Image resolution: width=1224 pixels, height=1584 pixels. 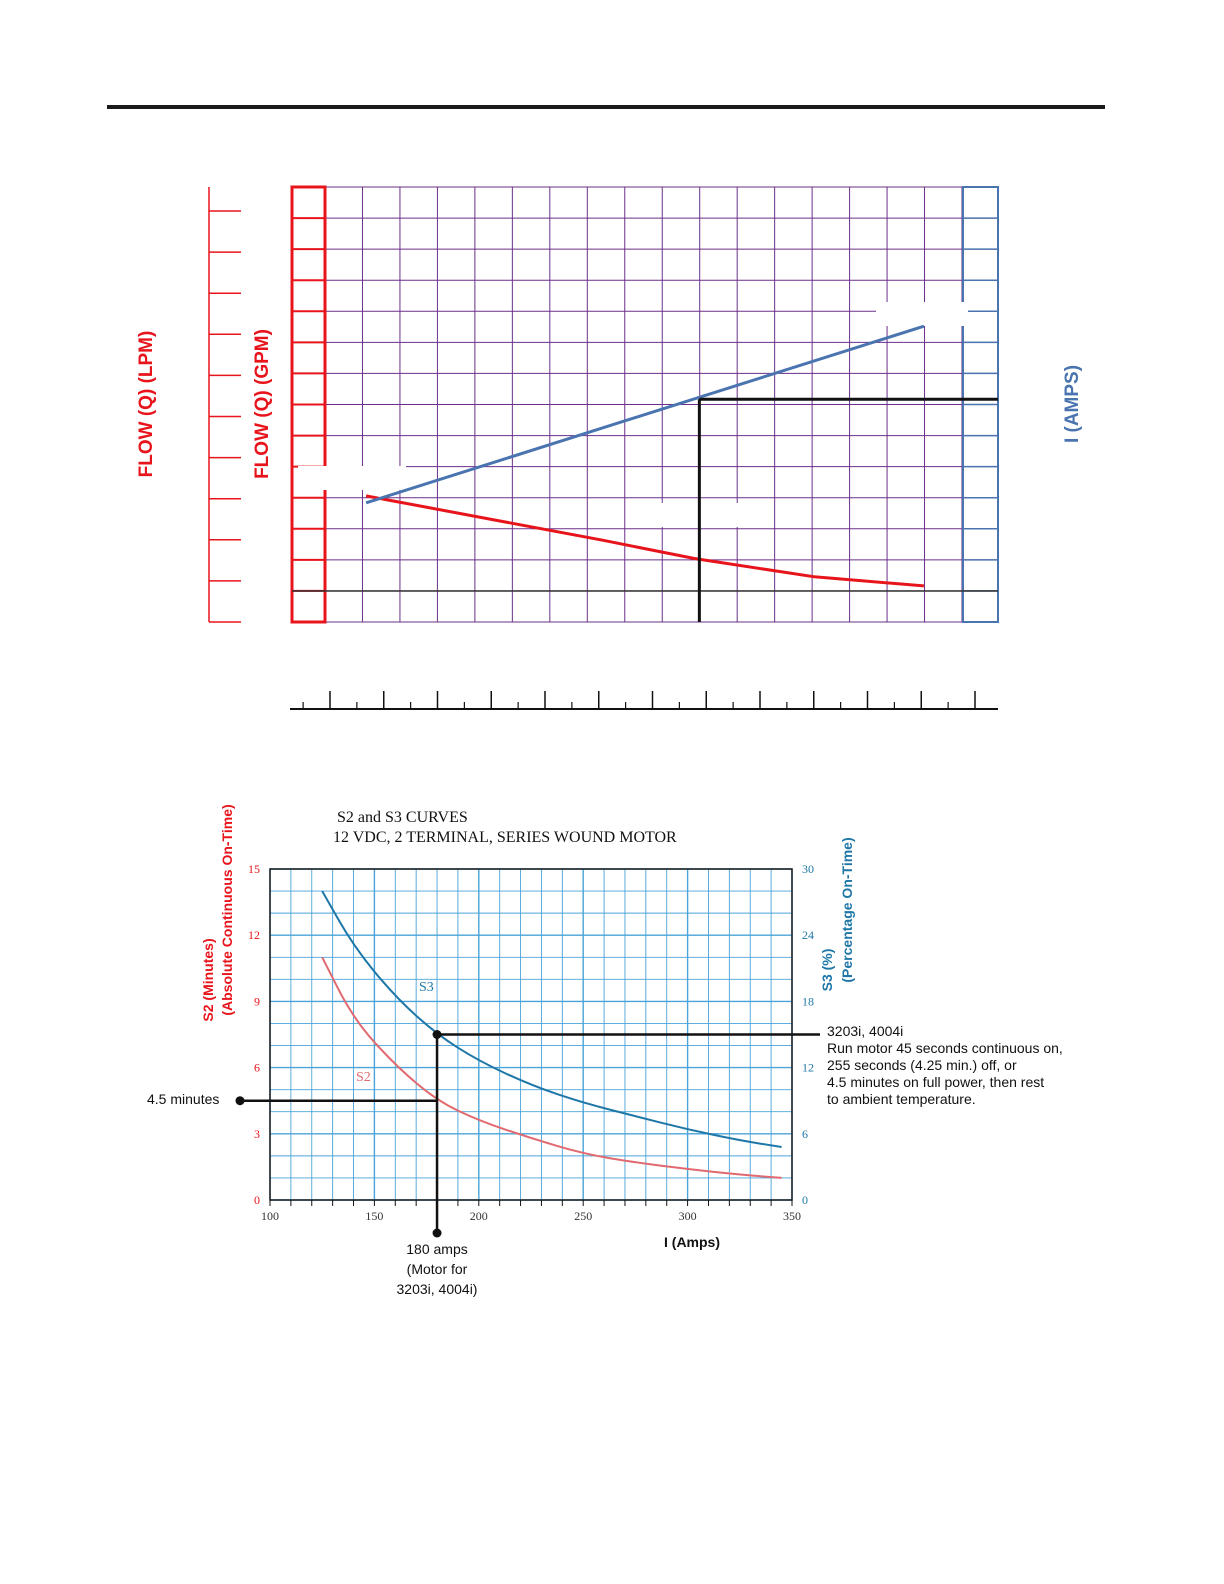 What do you see at coordinates (935, 1082) in the screenshot?
I see `note-line4: 4.5 minutes on full power, then rest` at bounding box center [935, 1082].